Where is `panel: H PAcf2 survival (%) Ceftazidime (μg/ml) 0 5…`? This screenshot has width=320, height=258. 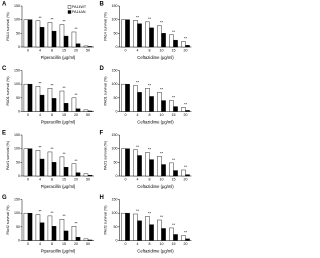 panel: H PAcf2 survival (%) Ceftazidime (μg/ml) 0 5… is located at coordinates (146, 224).